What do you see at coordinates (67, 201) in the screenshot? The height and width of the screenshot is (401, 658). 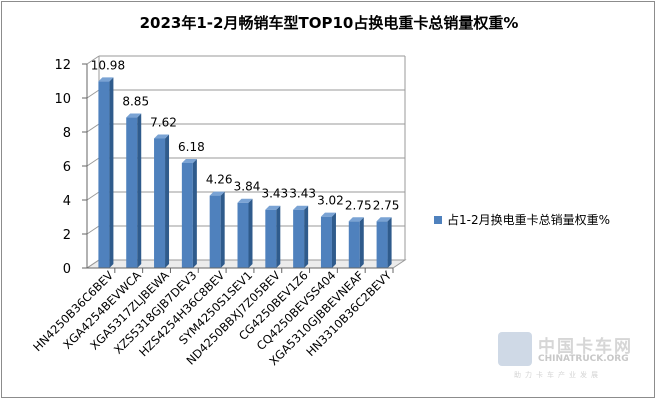 I see `y-tick-label: 4` at bounding box center [67, 201].